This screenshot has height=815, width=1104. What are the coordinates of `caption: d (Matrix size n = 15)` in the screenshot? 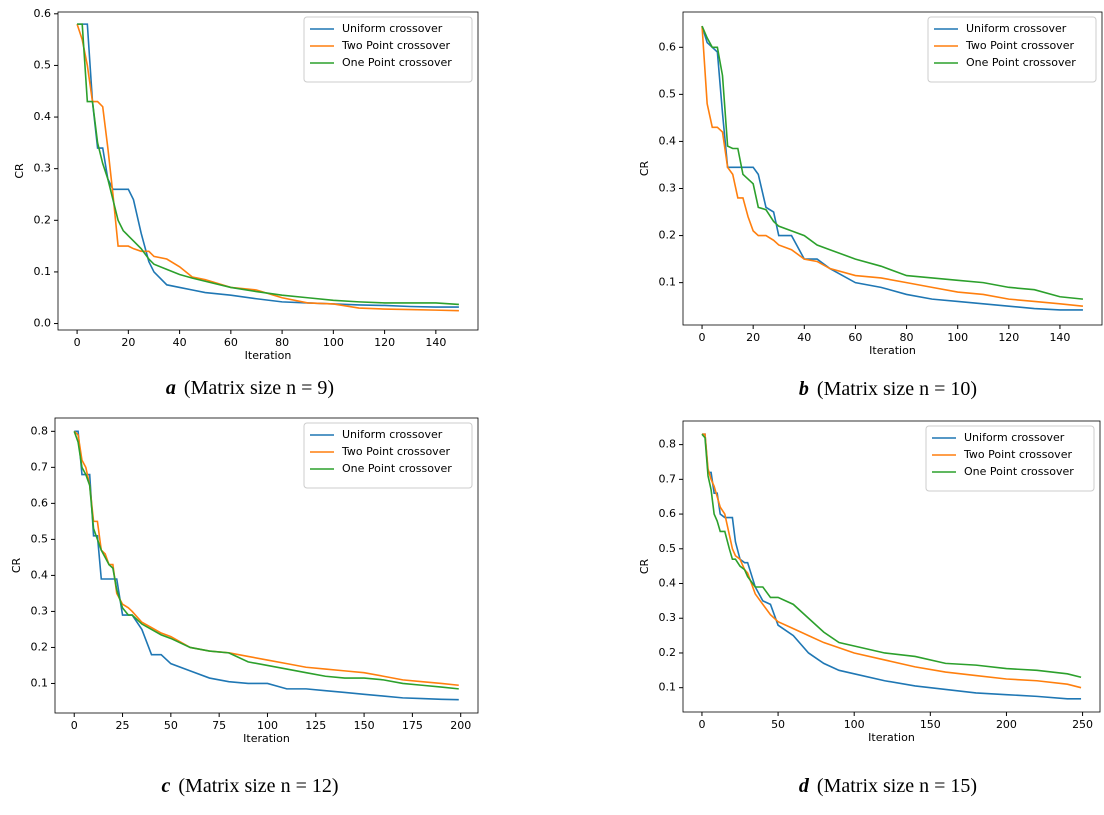 It's located at (888, 786).